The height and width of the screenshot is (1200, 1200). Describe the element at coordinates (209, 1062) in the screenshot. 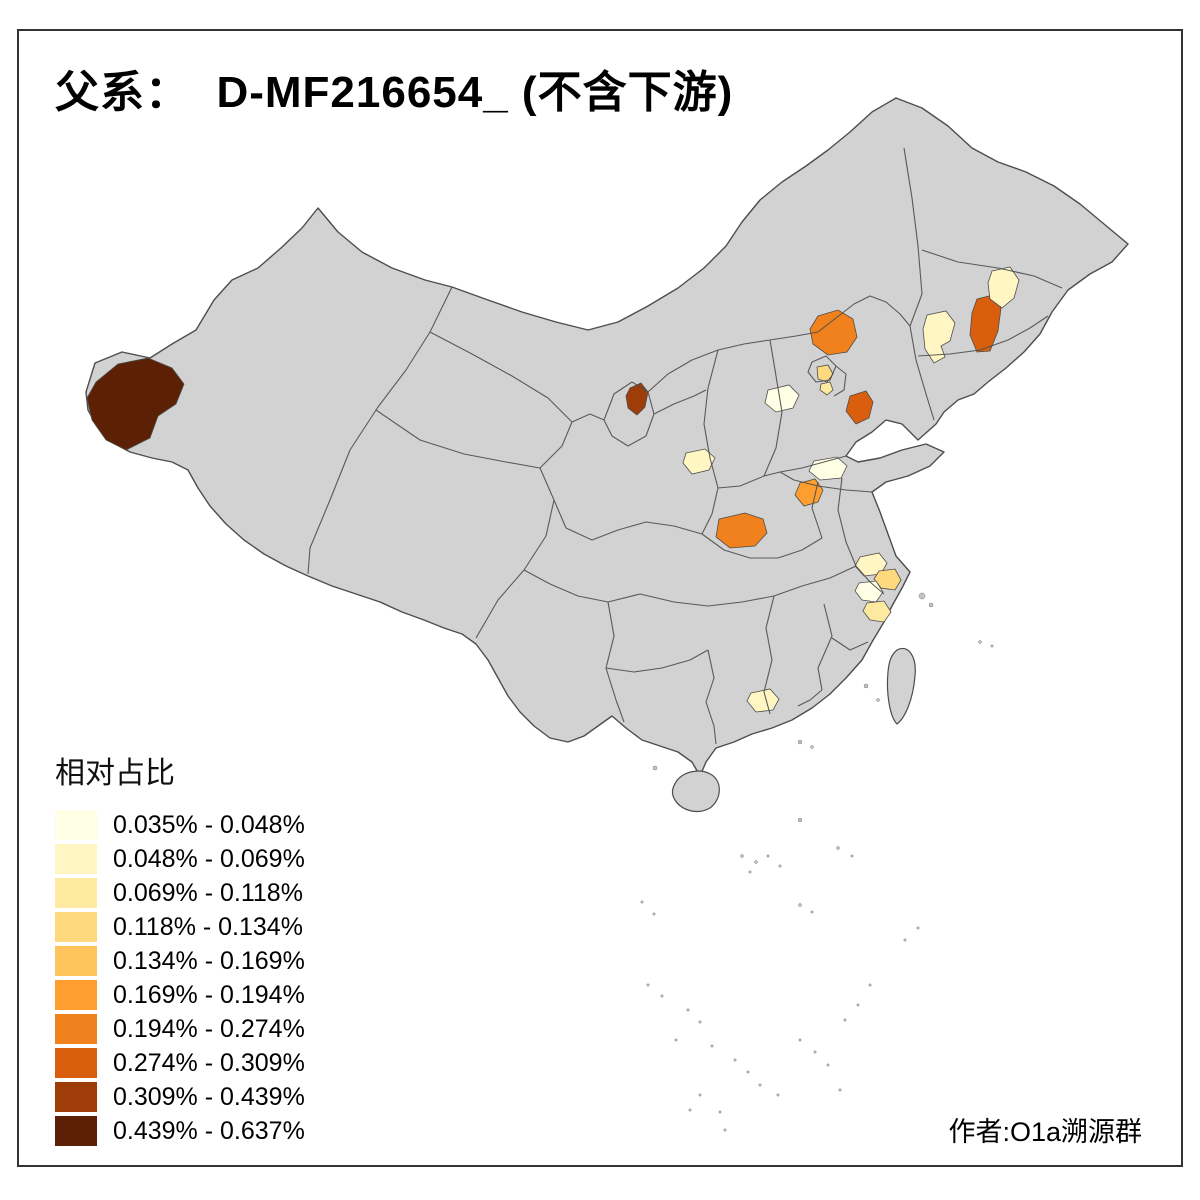

I see `legend-label: 0.274% - 0.309%` at that location.